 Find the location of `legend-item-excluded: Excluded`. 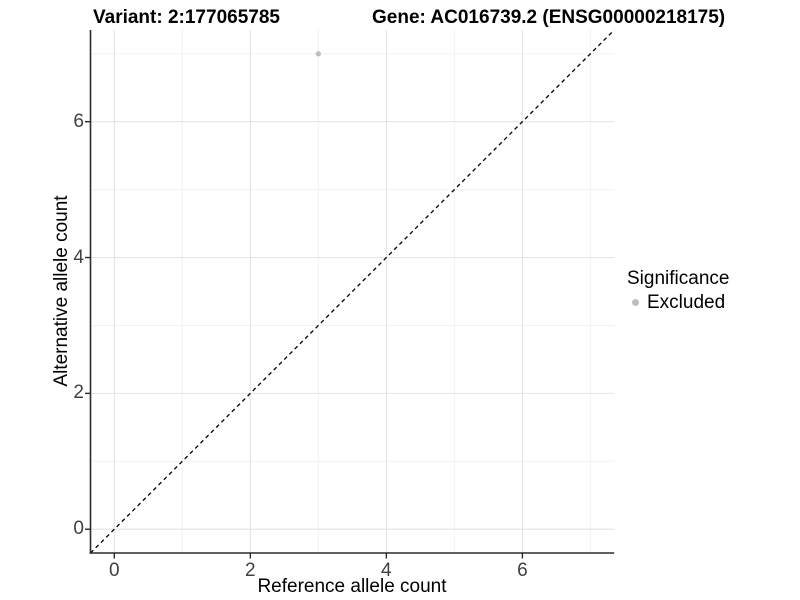

legend-item-excluded: Excluded is located at coordinates (712, 302).